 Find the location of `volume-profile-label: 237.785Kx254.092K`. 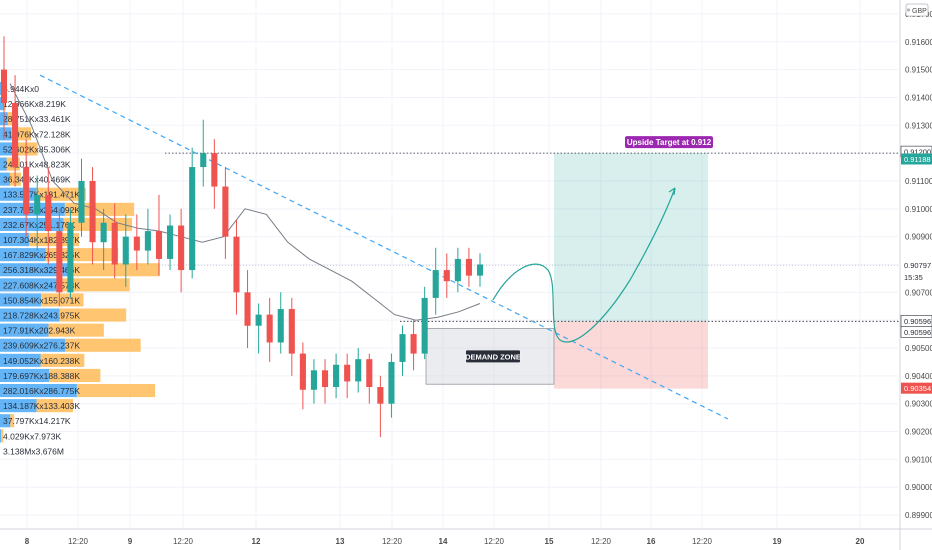

volume-profile-label: 237.785Kx254.092K is located at coordinates (41, 210).